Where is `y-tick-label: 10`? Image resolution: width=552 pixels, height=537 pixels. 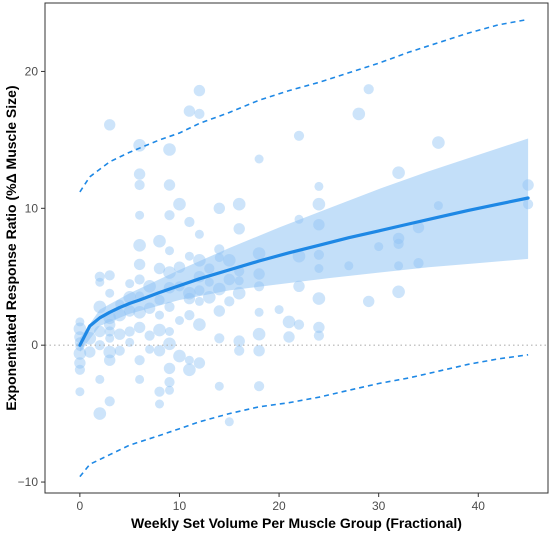
y-tick-label: 10 is located at coordinates (32, 208).